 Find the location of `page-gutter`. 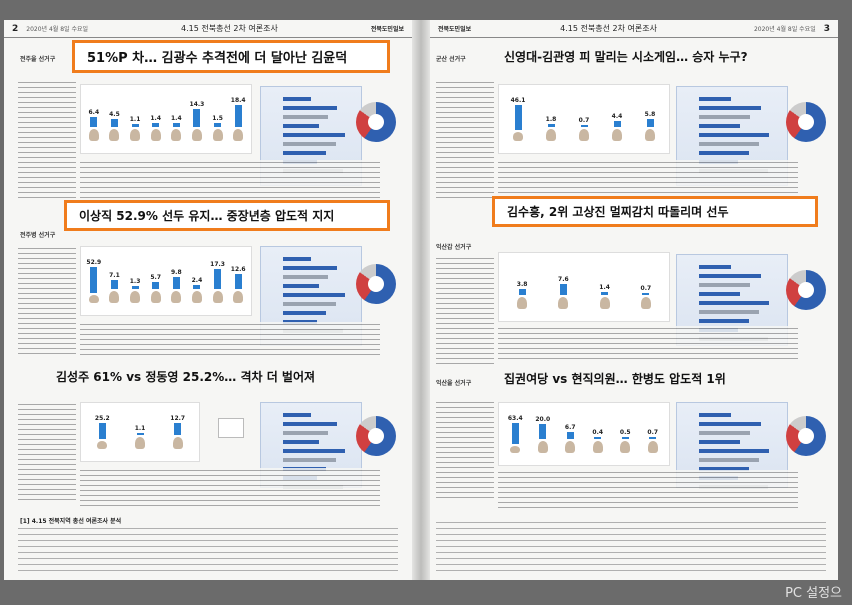

page-gutter is located at coordinates (421, 300).